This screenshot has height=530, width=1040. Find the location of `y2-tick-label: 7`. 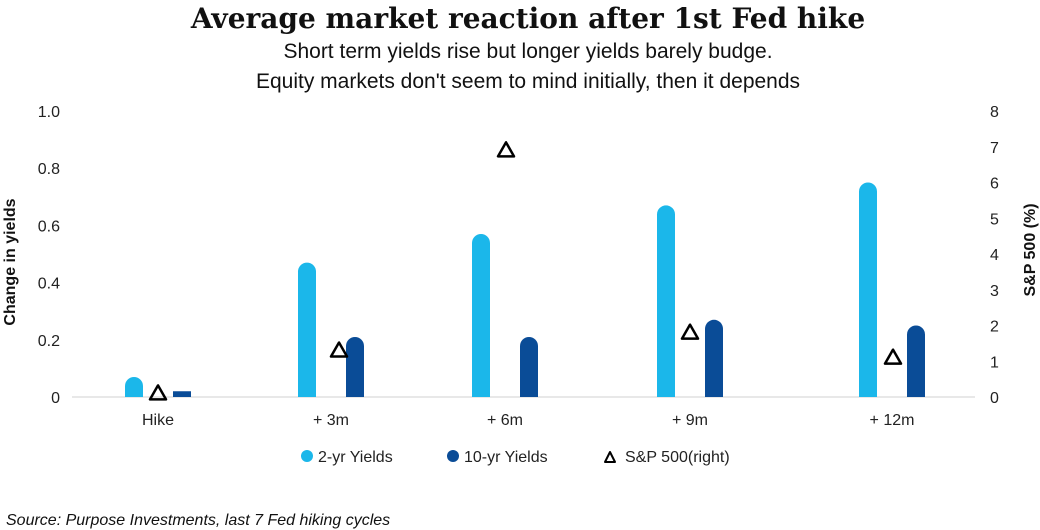

y2-tick-label: 7 is located at coordinates (994, 148).